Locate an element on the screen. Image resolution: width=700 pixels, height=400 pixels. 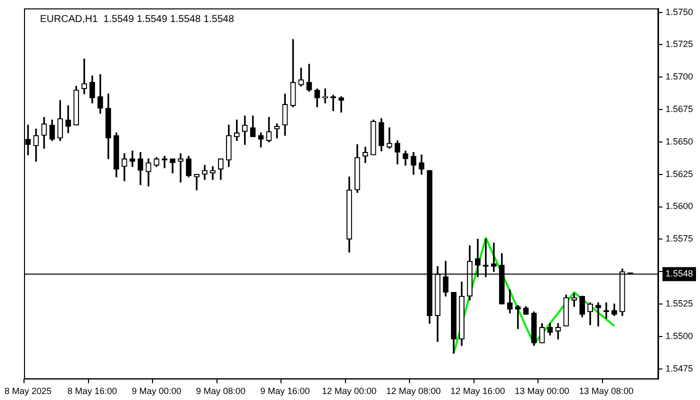
y-tick-label: 1.5475 is located at coordinates (679, 368).